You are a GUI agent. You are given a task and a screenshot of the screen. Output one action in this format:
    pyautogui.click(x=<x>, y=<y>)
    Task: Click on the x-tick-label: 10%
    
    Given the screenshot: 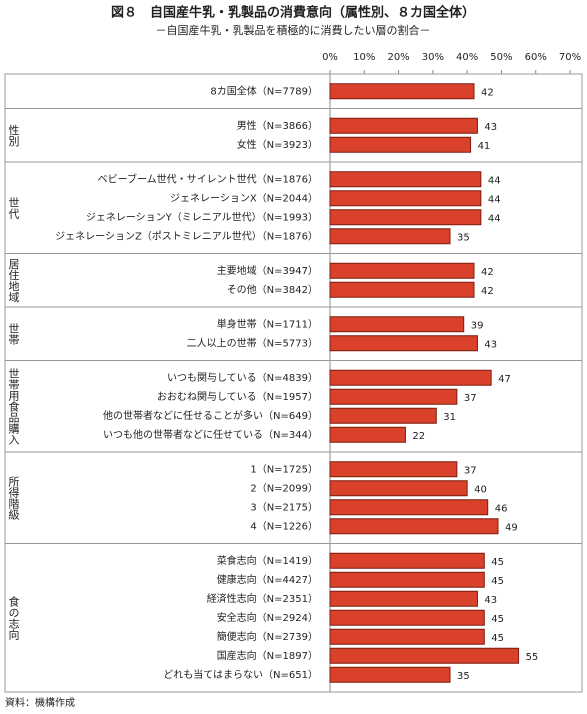 What is the action you would take?
    pyautogui.click(x=364, y=57)
    